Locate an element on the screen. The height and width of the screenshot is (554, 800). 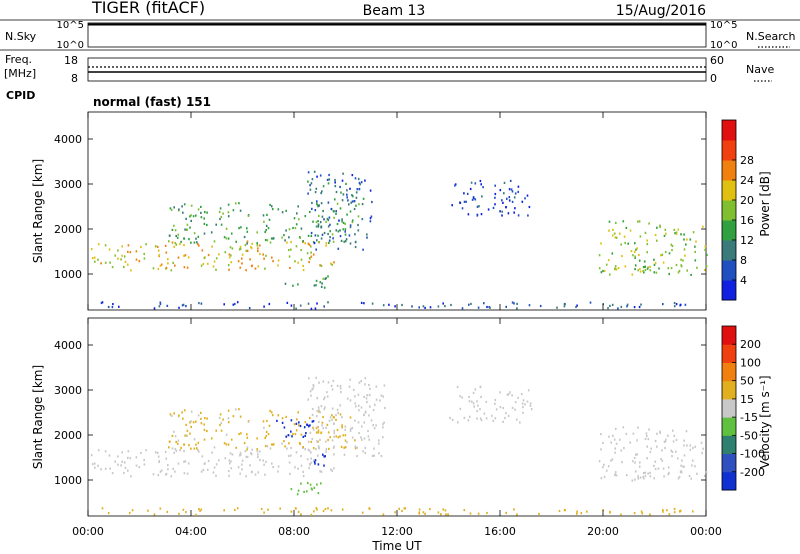
freq-tick-top: 18 is located at coordinates (71, 60).